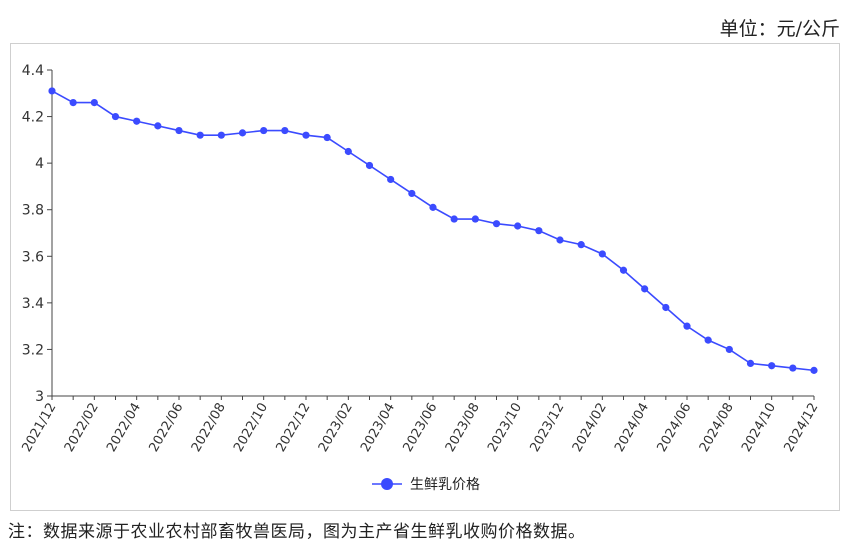  I want to click on x-tick-label: 2022/04, so click(124, 428).